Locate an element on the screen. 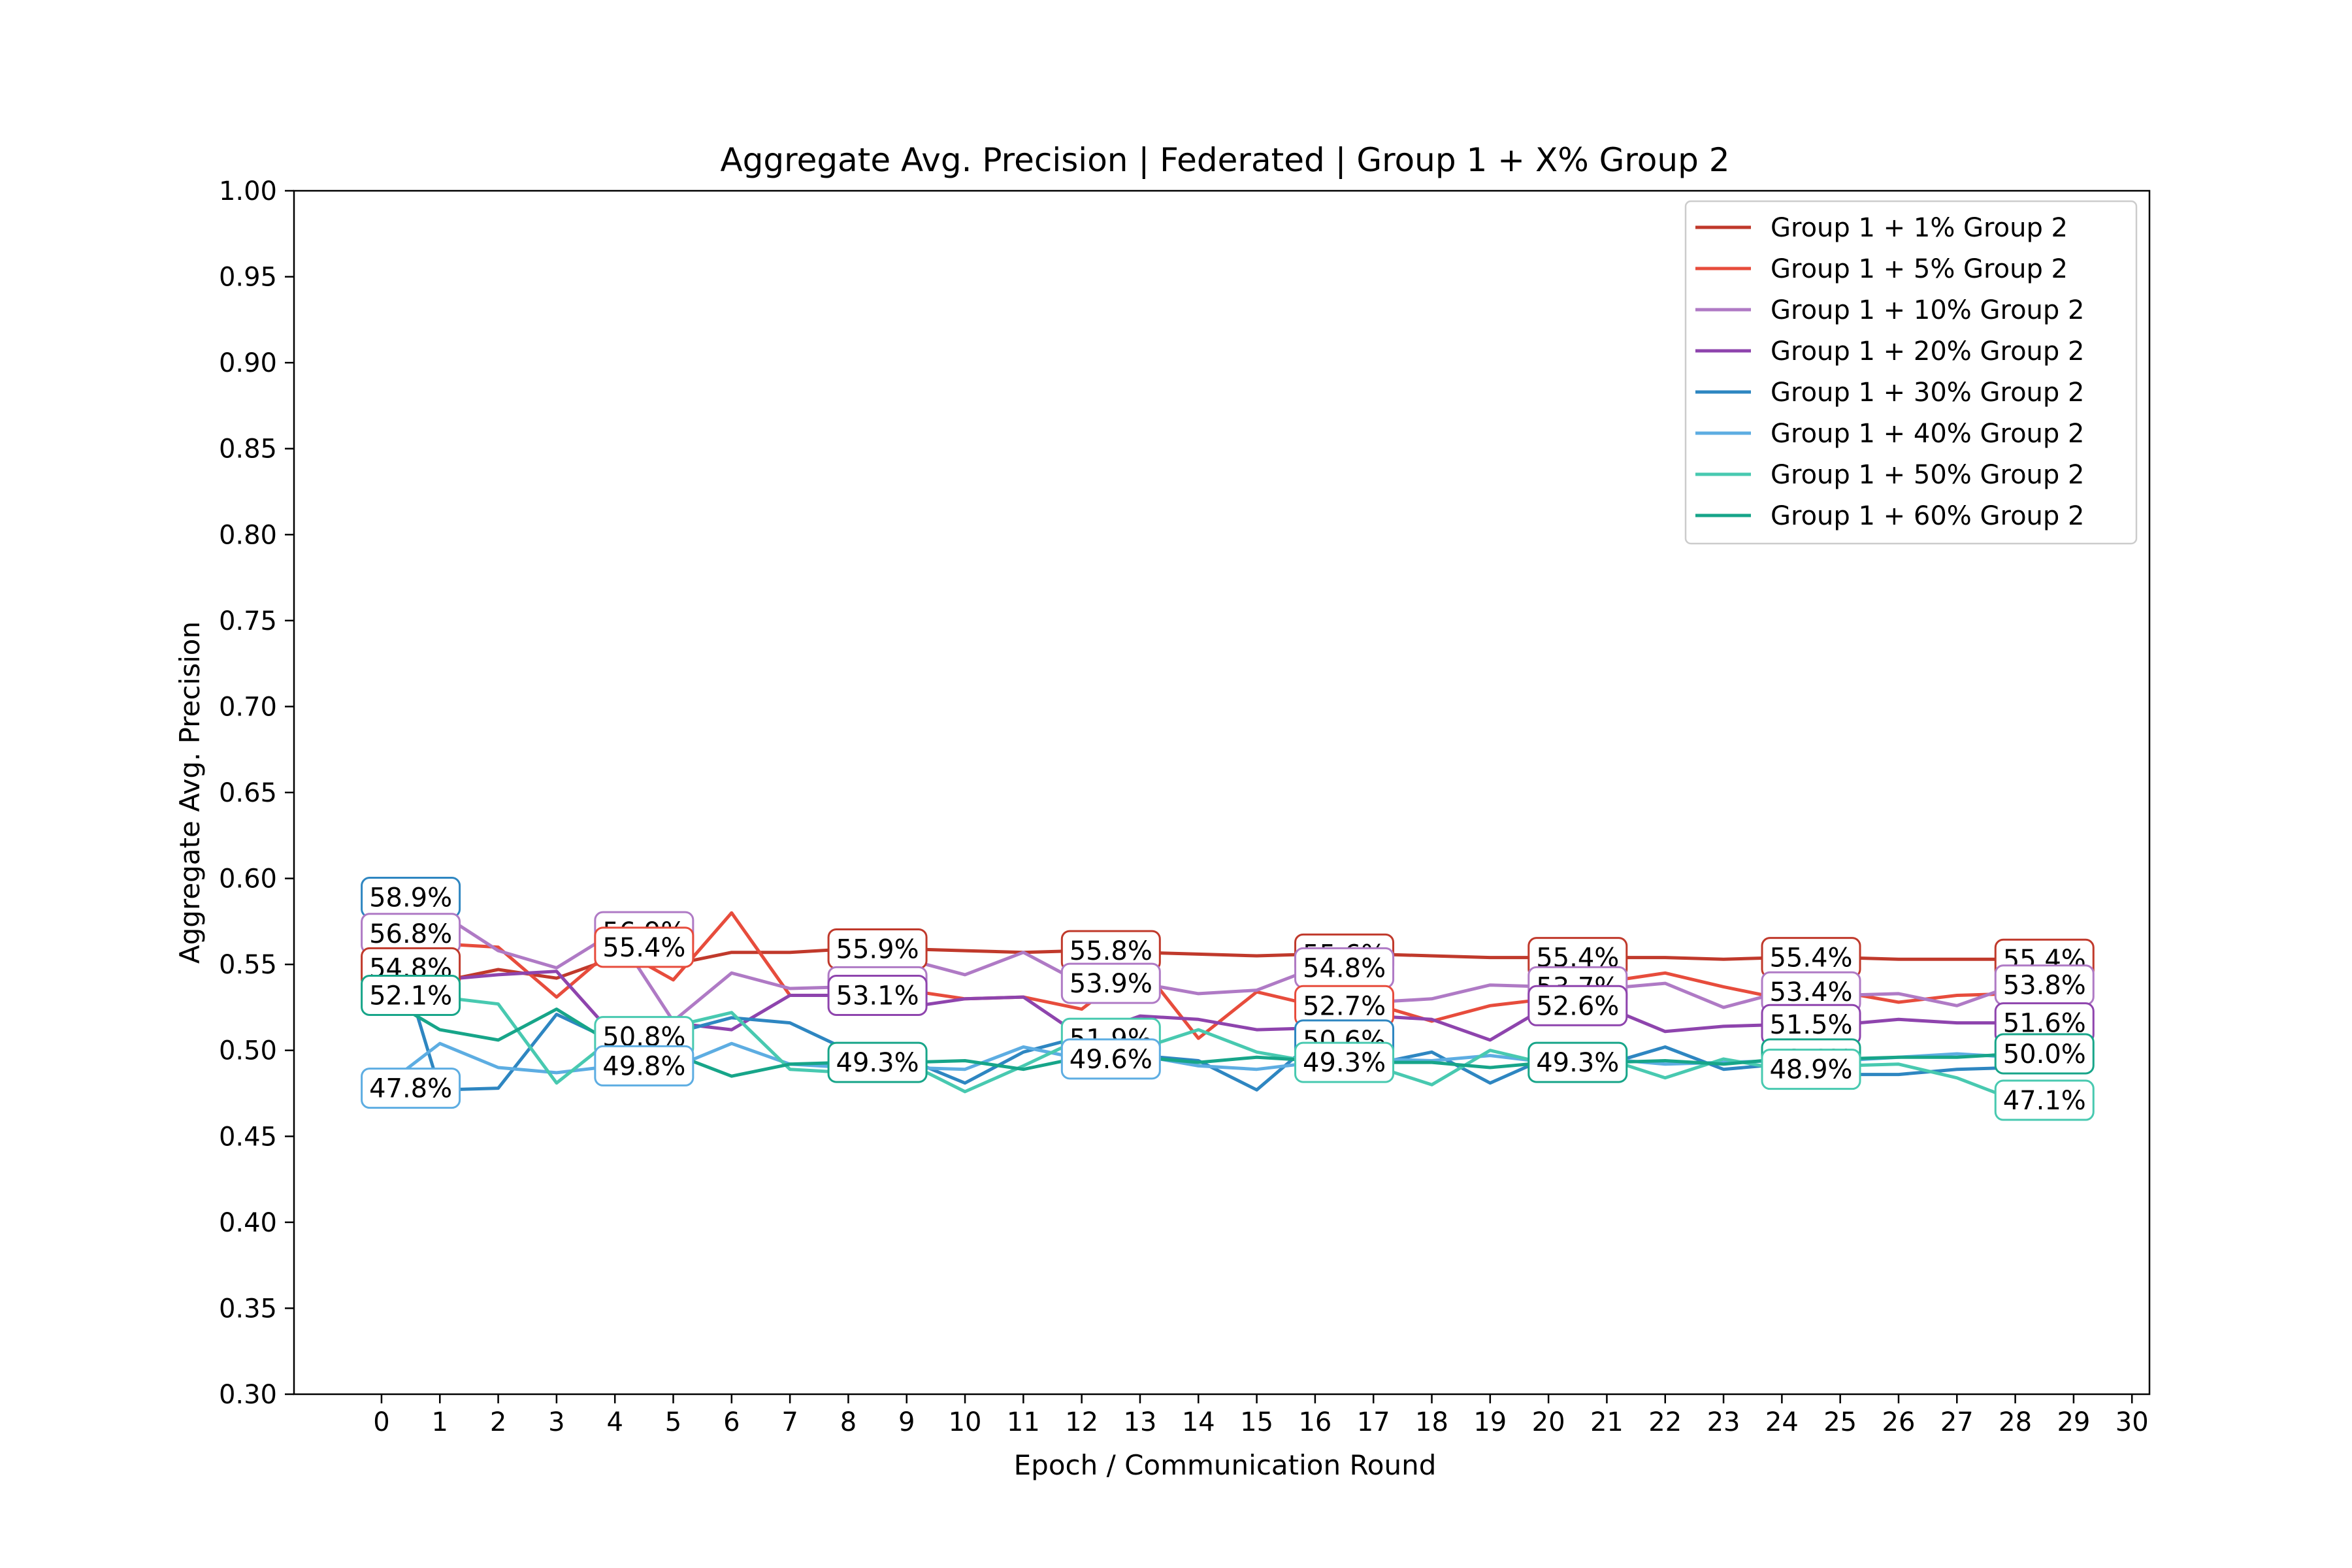  legend-label: Group 1 + 60% Group 2 is located at coordinates (1927, 516).